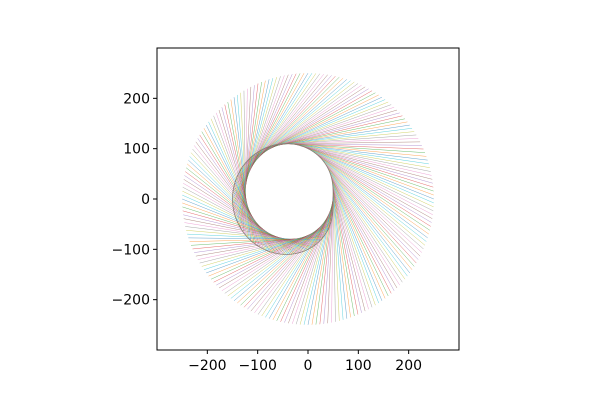 Image resolution: width=600 pixels, height=400 pixels. Describe the element at coordinates (358, 366) in the screenshot. I see `x-tick-label: 100` at that location.